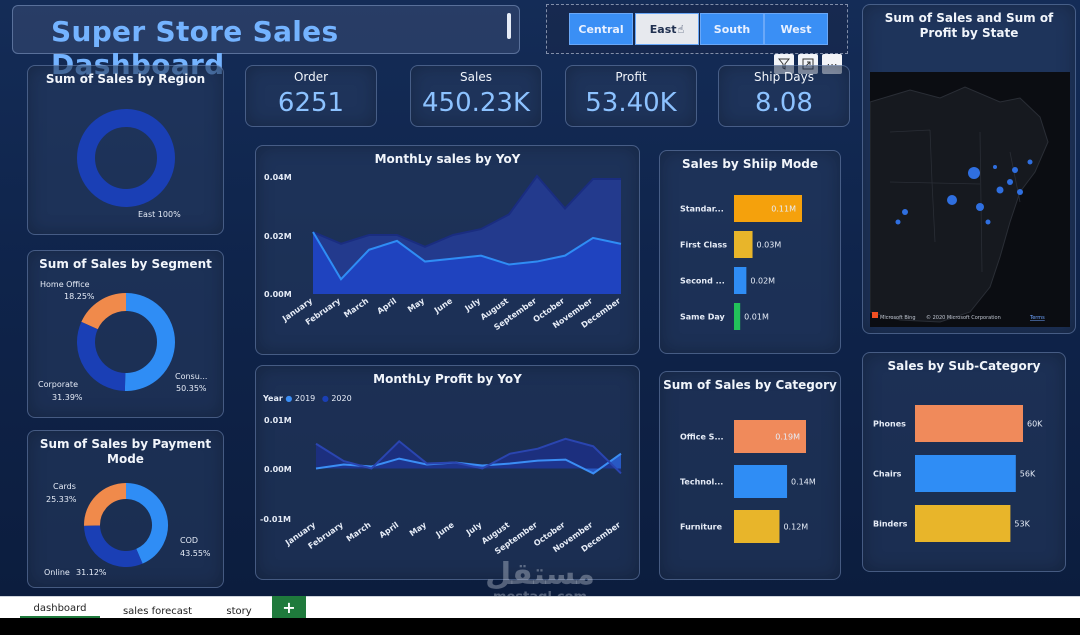 The image size is (1080, 635). Describe the element at coordinates (60, 608) in the screenshot. I see `tab-dashboard: dashboard` at that location.